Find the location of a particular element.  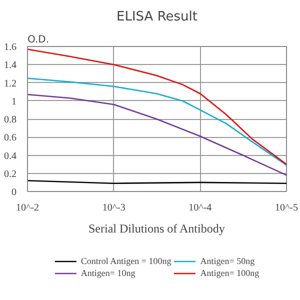

legend-label: Antigen= 100ng is located at coordinates (230, 273).